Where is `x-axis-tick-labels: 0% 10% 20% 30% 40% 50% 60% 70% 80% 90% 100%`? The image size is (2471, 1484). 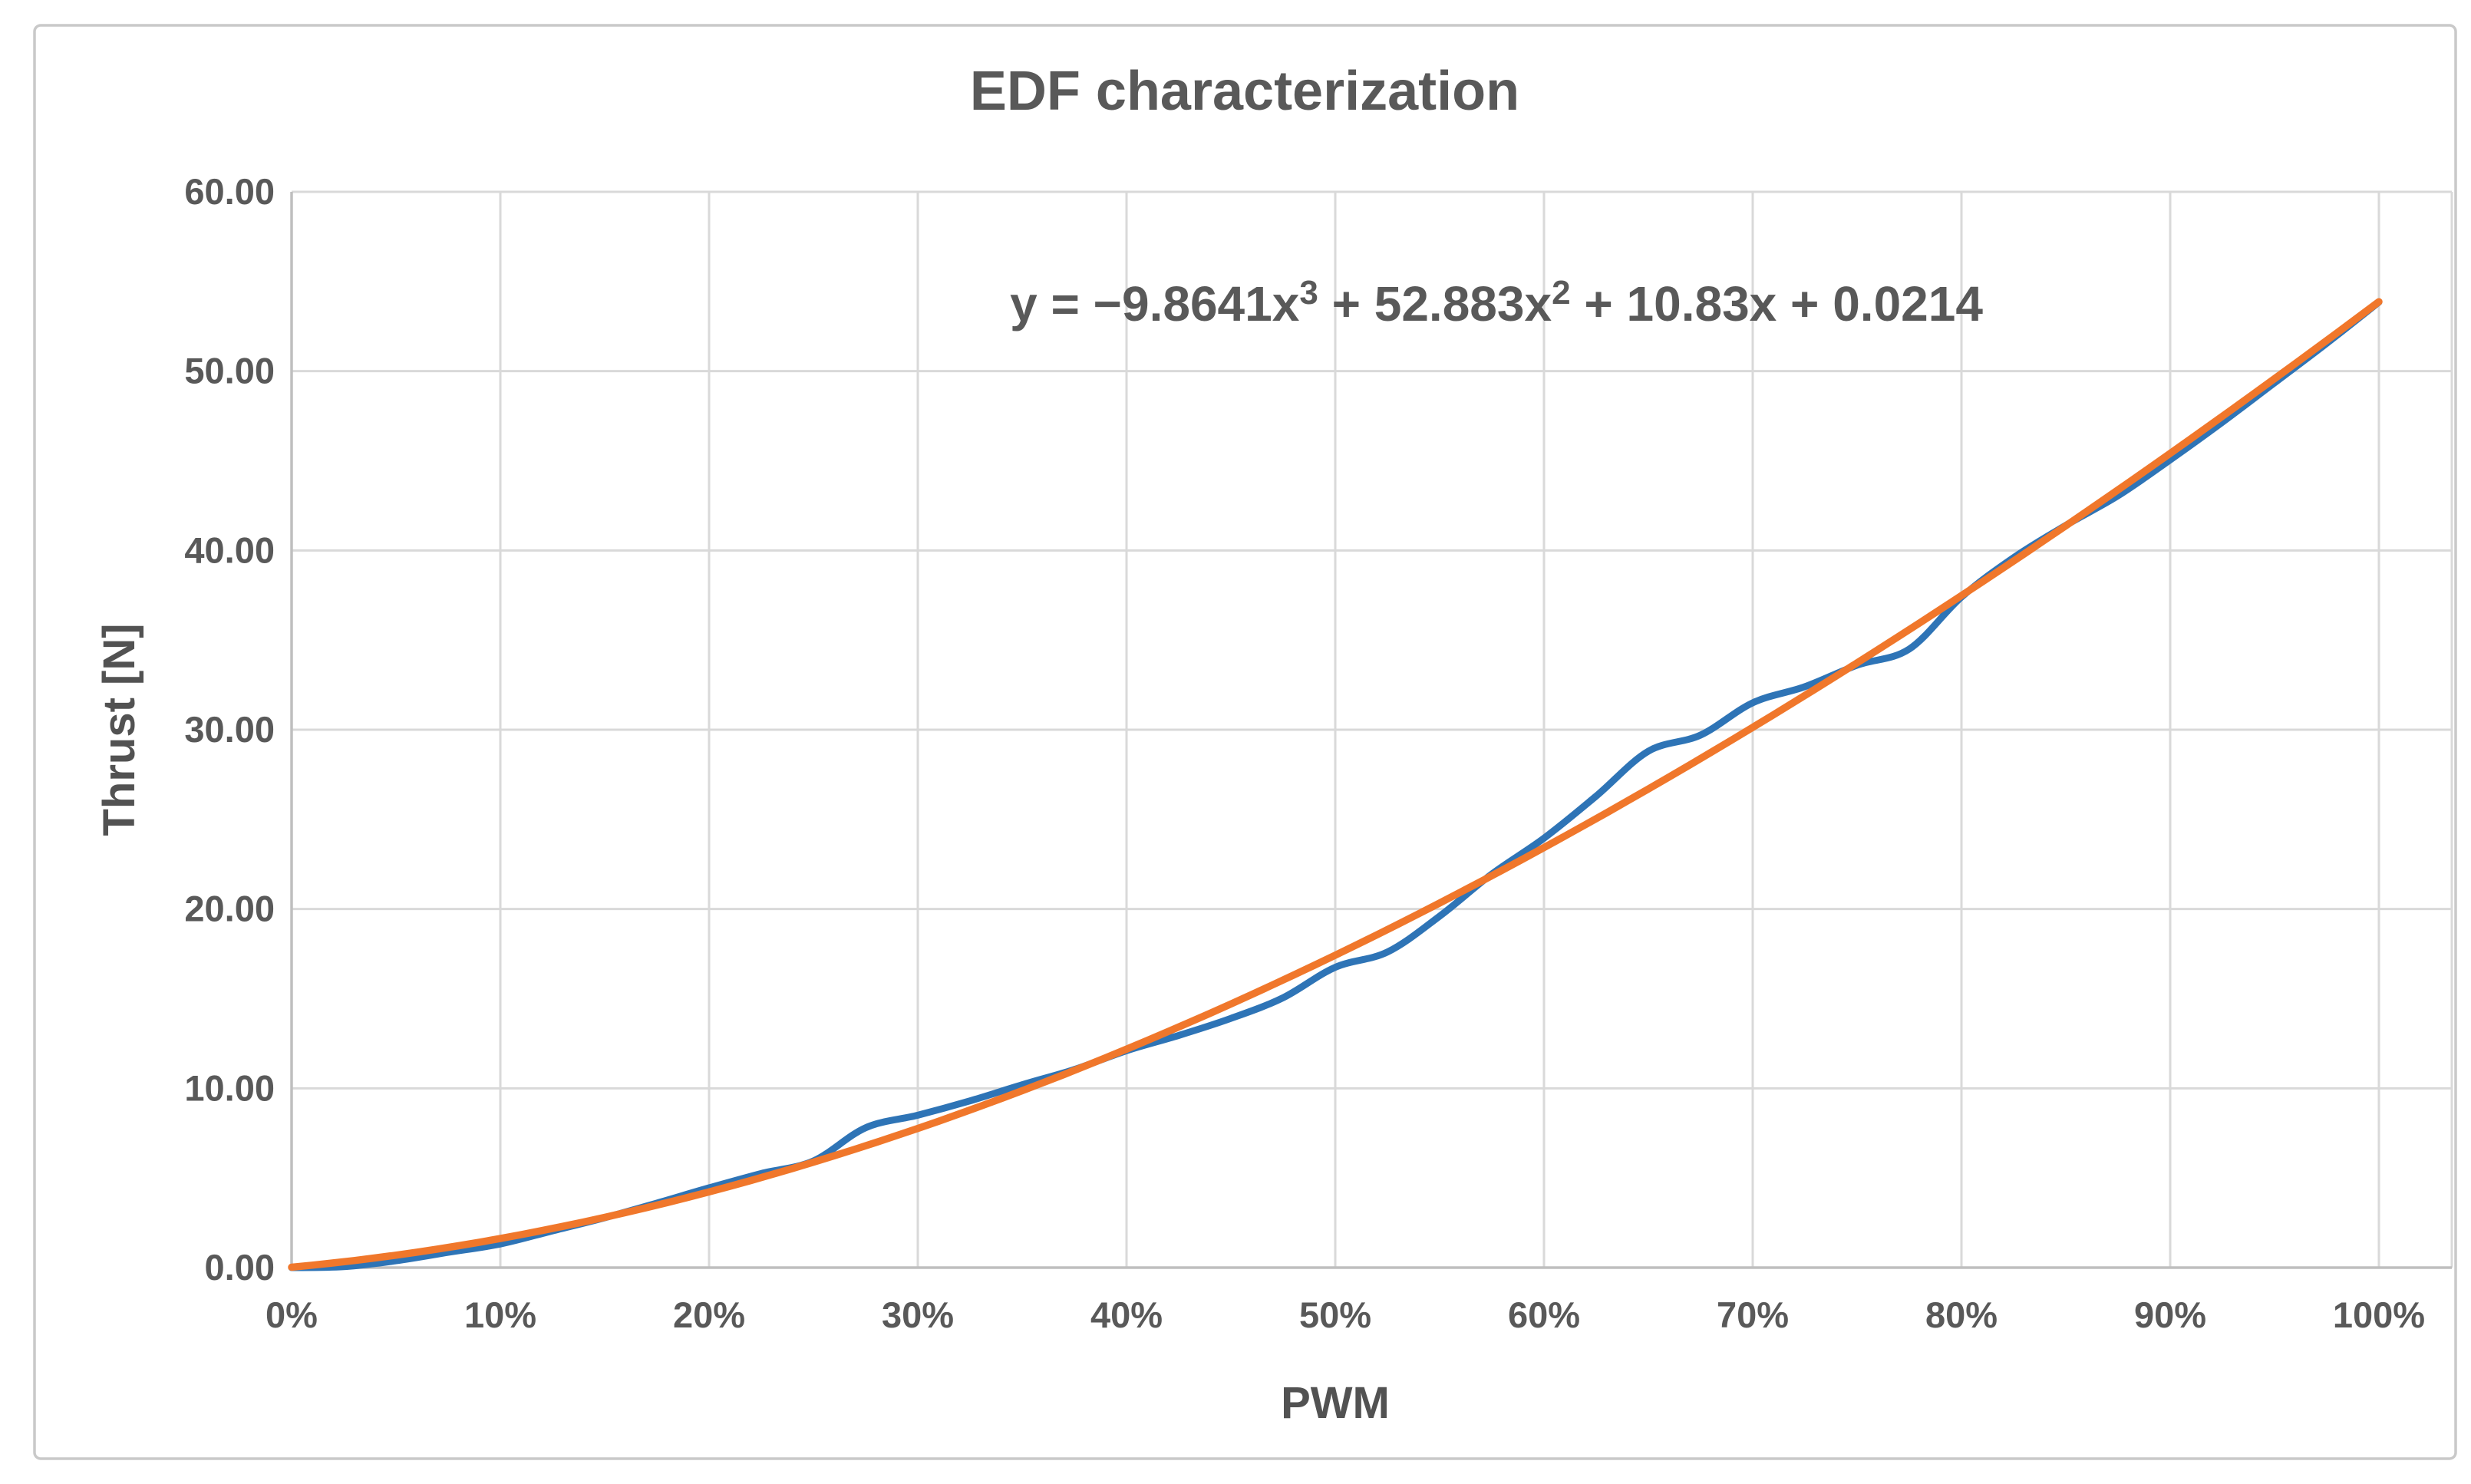 x-axis-tick-labels: 0% 10% 20% 30% 40% 50% 60% 70% 80% 90% 100% is located at coordinates (1345, 1315).